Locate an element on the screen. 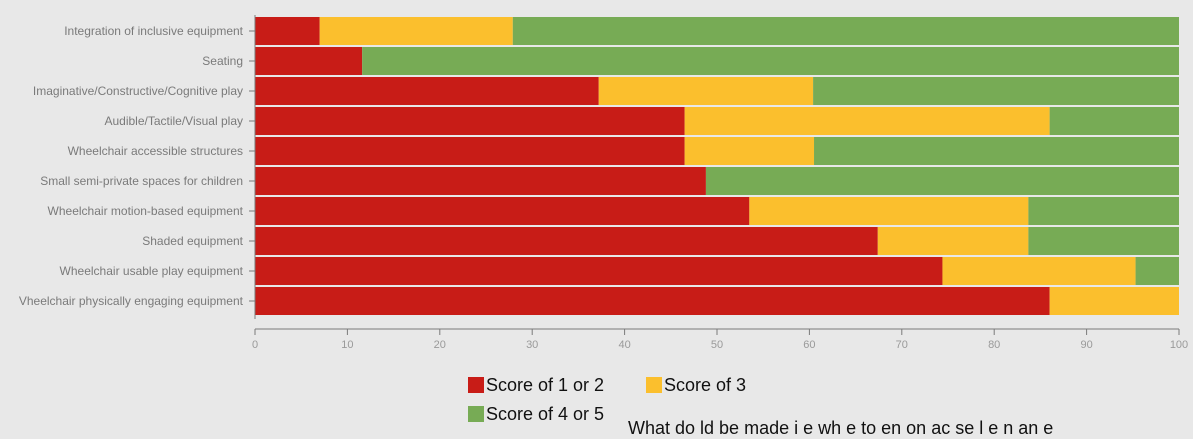  x-tick-label: 20 is located at coordinates (440, 345).